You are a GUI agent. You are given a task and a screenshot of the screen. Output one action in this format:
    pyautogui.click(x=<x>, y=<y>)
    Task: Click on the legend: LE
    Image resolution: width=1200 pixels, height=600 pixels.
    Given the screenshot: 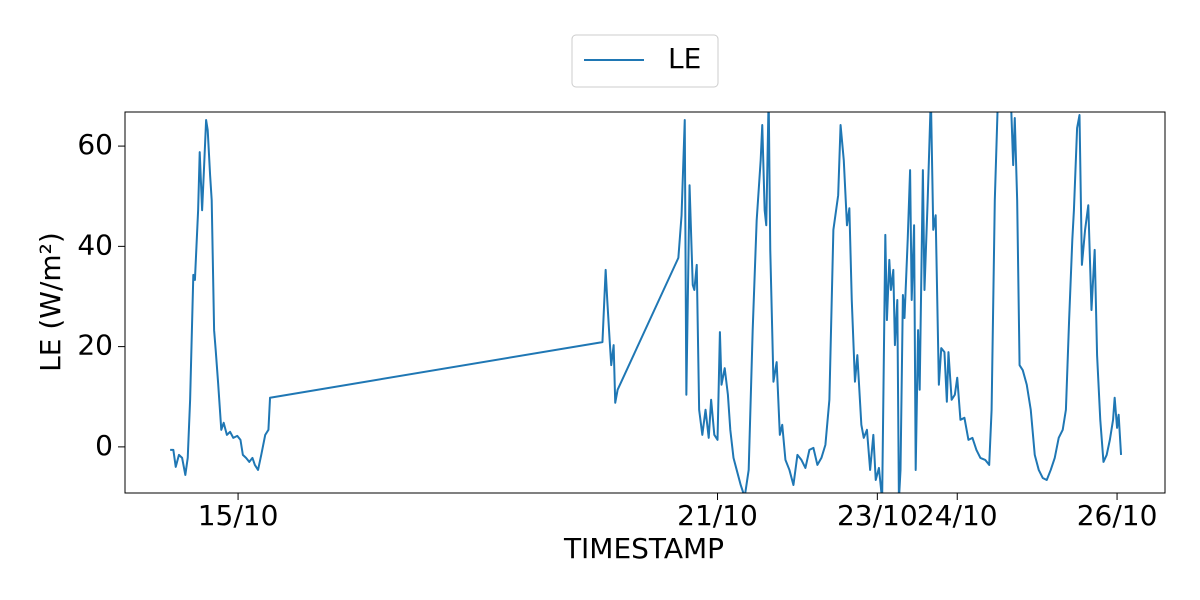 What is the action you would take?
    pyautogui.click(x=645, y=61)
    